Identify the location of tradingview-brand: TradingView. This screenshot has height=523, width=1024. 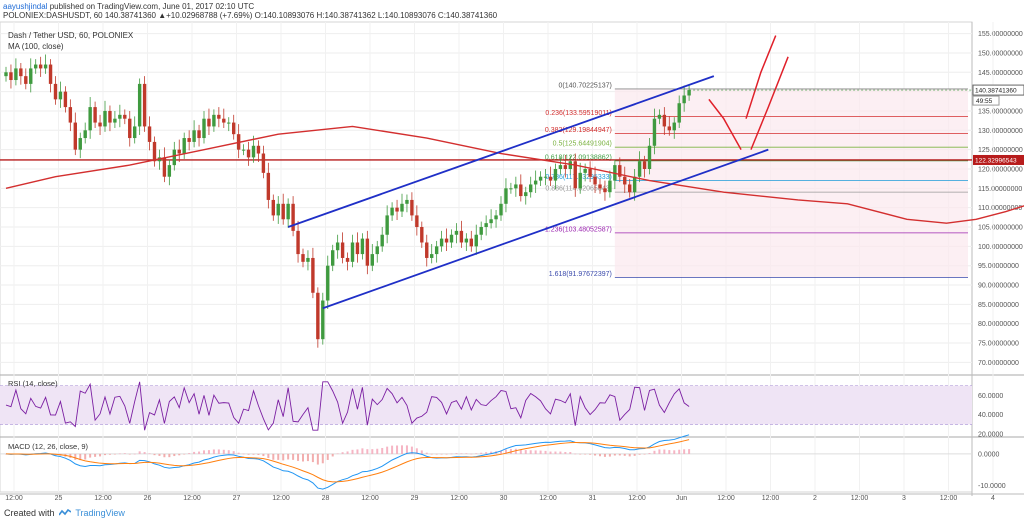
(100, 513).